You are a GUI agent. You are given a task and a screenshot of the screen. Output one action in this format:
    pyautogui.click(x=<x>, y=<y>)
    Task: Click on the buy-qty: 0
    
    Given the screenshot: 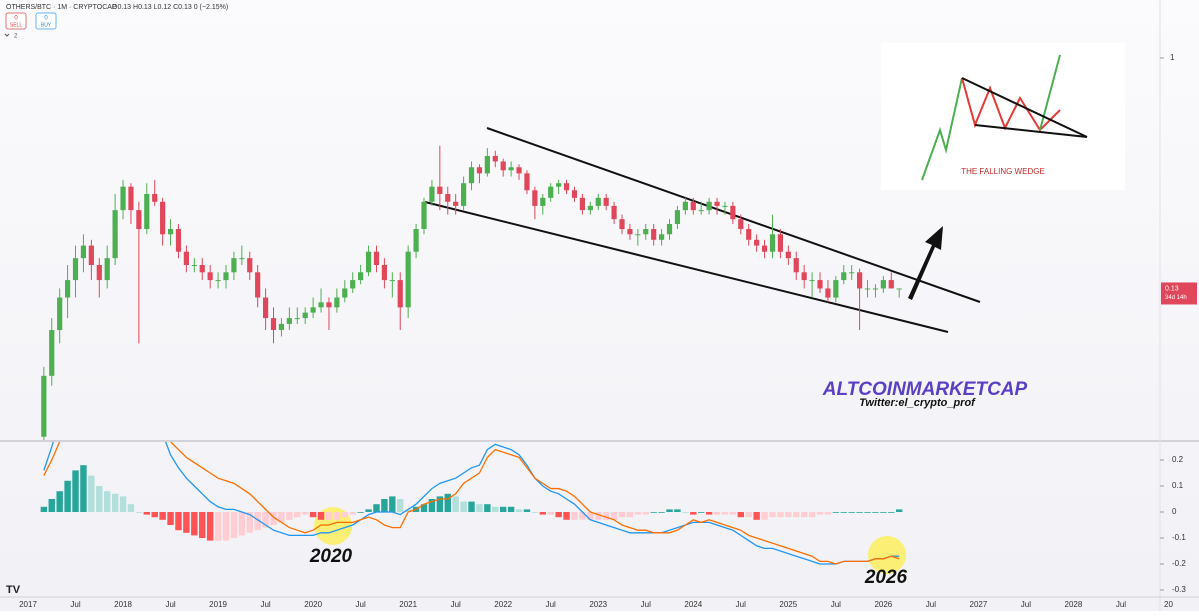 What is the action you would take?
    pyautogui.click(x=46, y=19)
    